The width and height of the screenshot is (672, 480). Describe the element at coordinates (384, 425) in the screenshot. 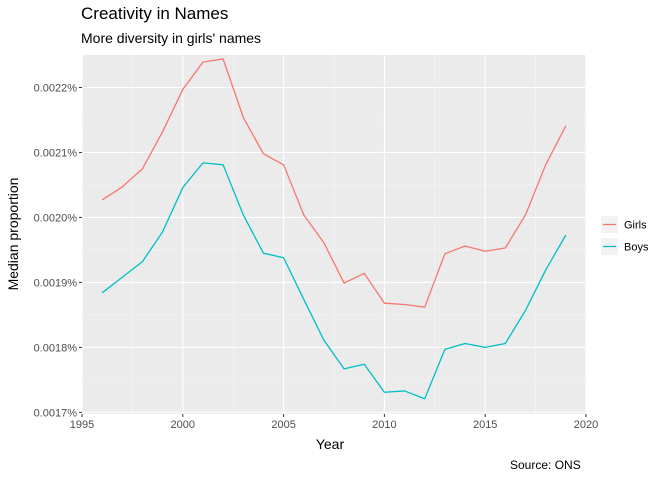

I see `x-tick-label: 2010` at that location.